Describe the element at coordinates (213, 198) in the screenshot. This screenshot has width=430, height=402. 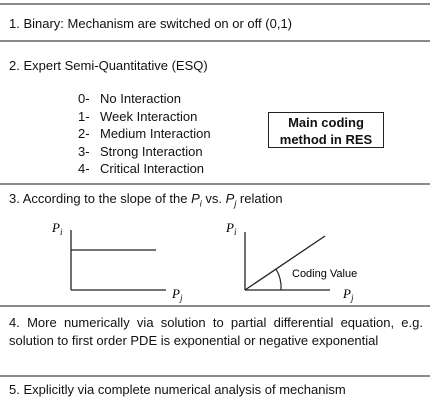
I see `text: vs.` at that location.